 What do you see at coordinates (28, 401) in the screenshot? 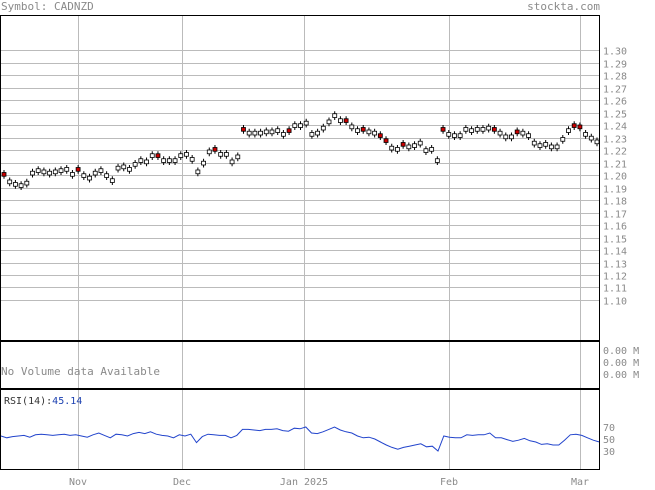
I see `rsi-label: RSI(14):` at bounding box center [28, 401].